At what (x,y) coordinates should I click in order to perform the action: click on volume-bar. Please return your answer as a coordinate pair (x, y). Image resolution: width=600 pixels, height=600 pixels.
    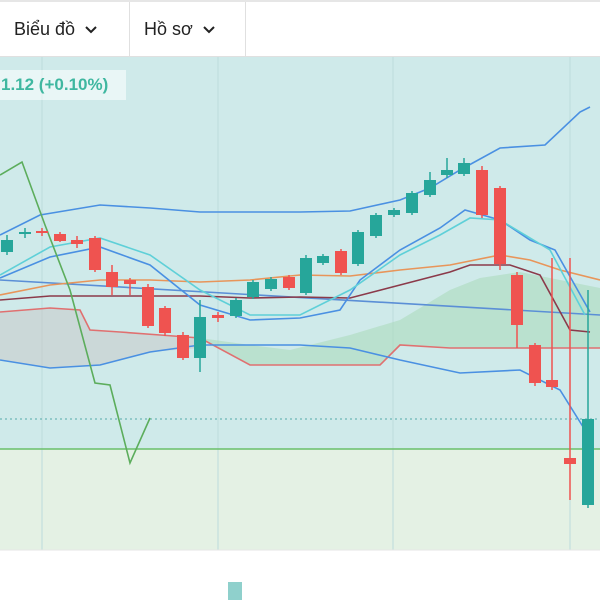
    Looking at the image, I should click on (235, 591).